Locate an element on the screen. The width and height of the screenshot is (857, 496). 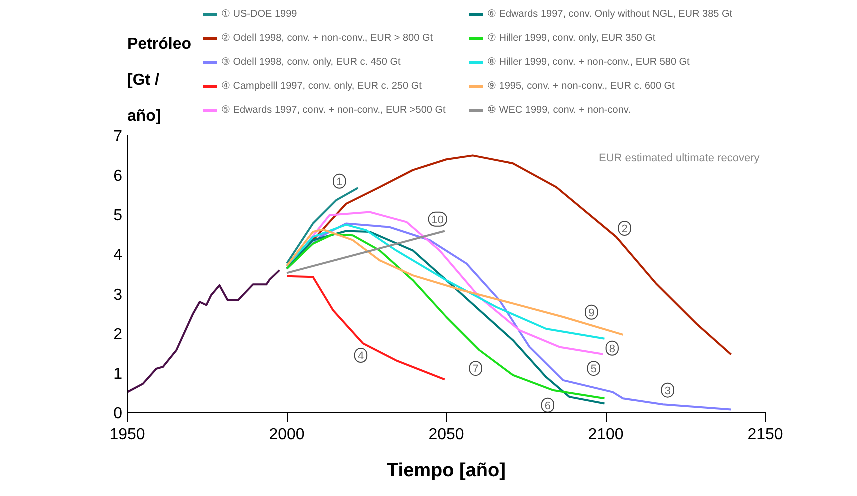
y-tick-label: 7 is located at coordinates (118, 137).